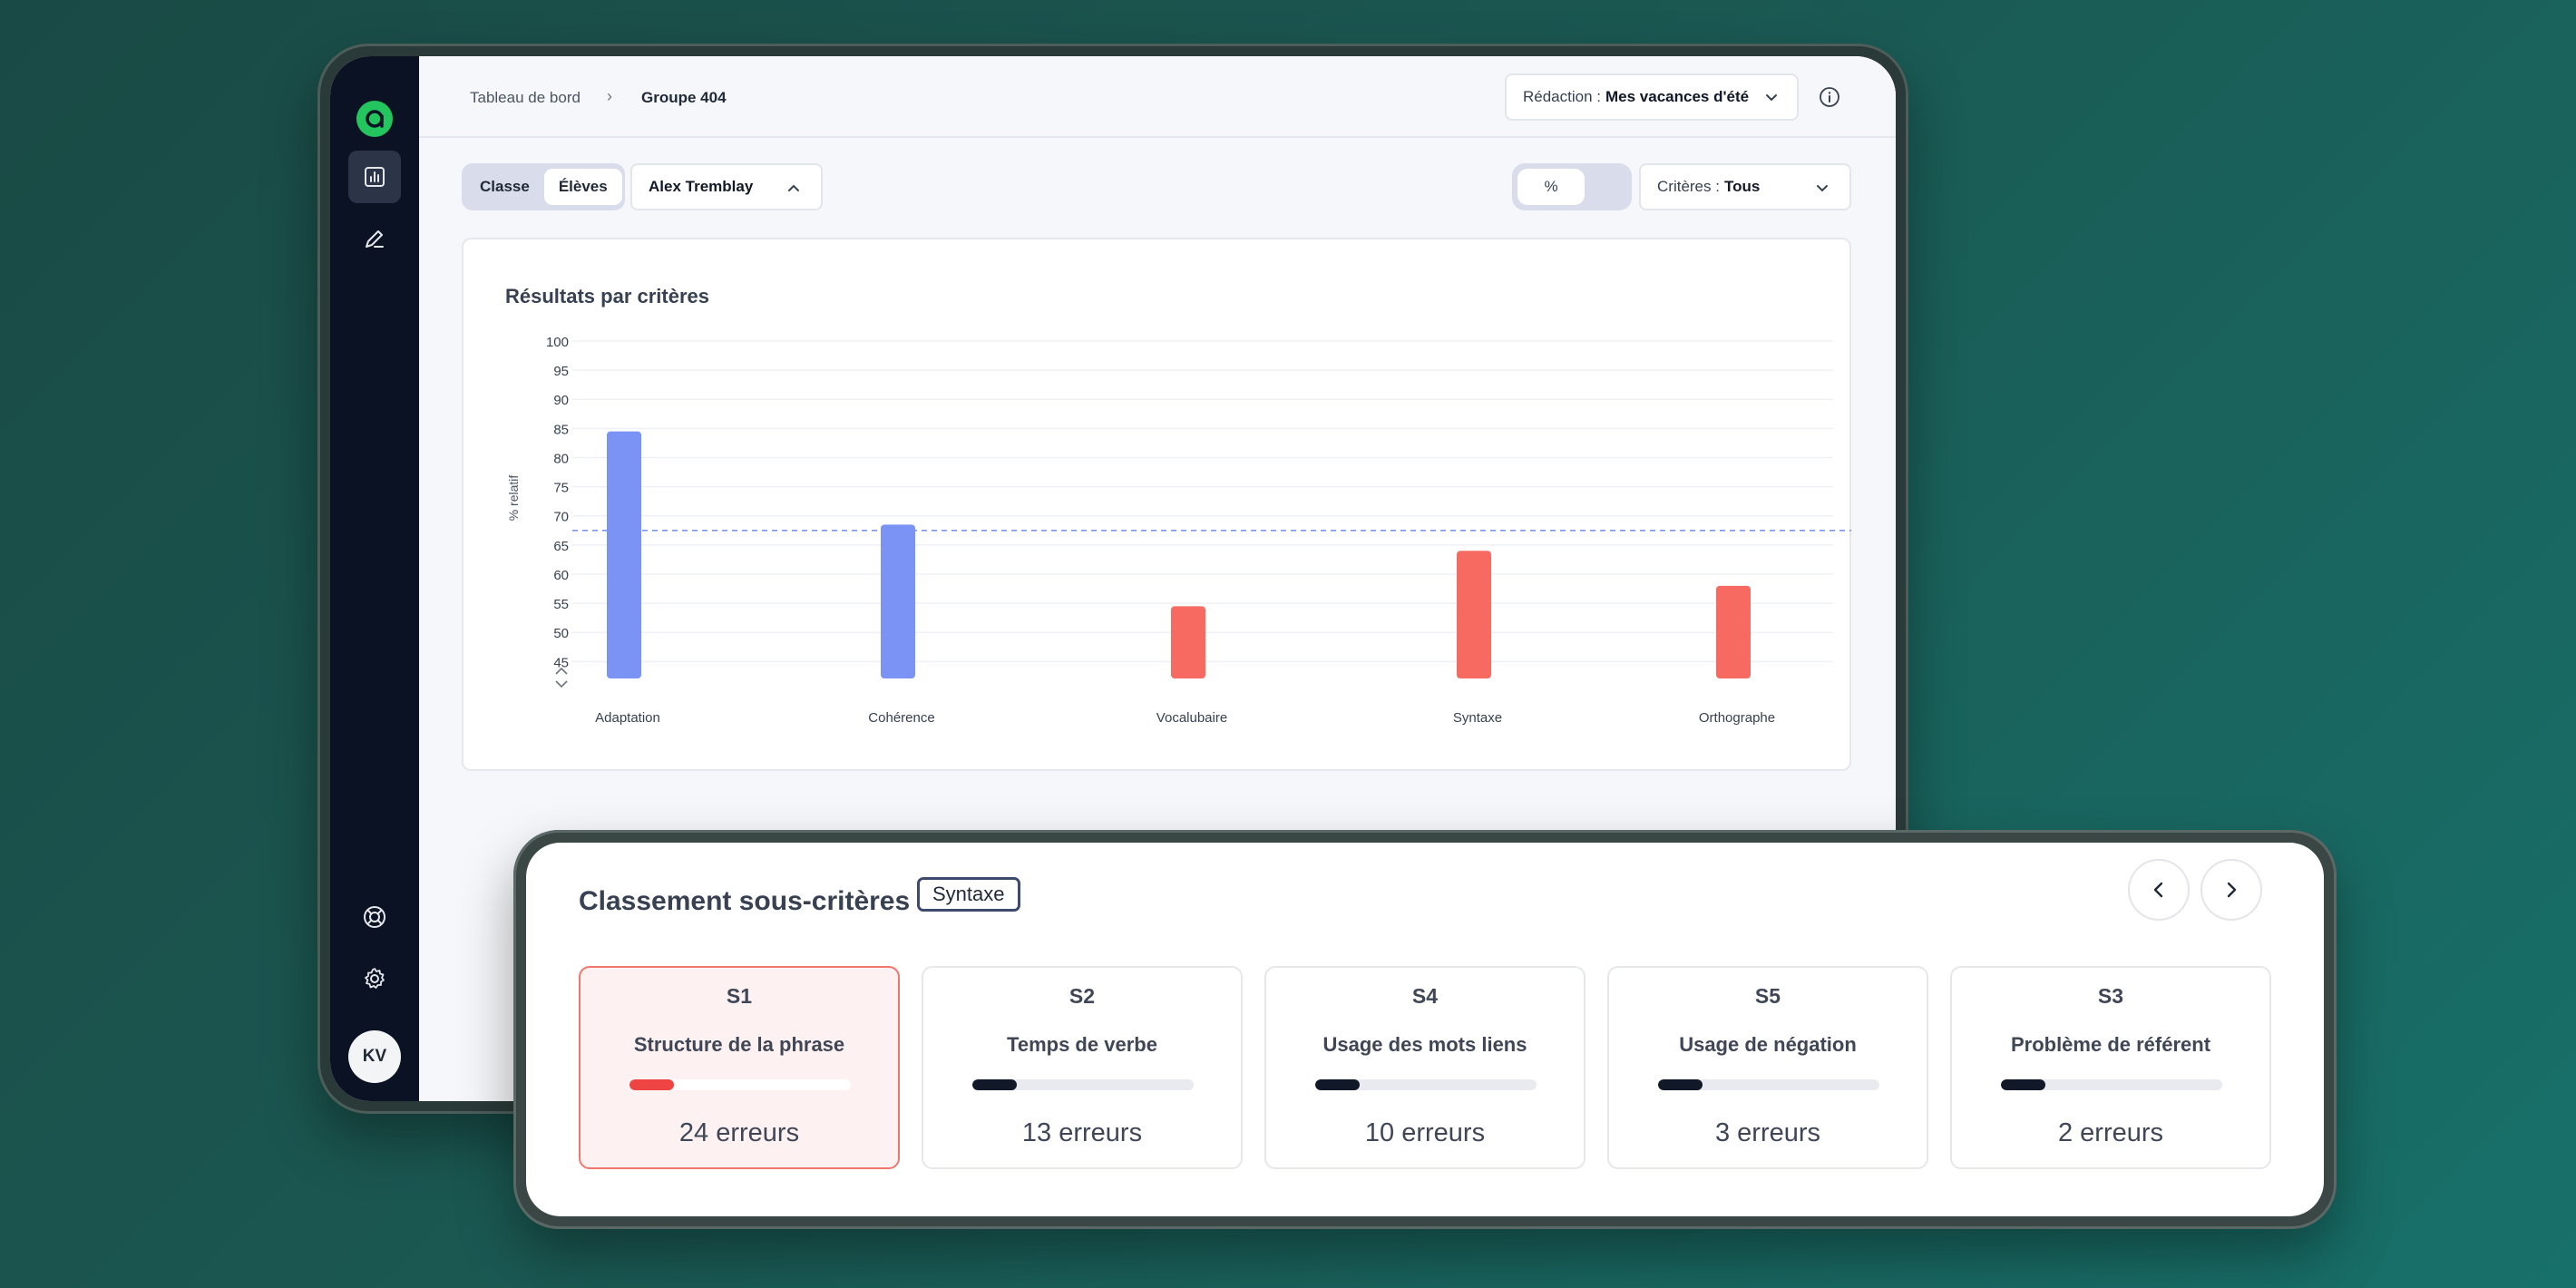 The width and height of the screenshot is (2576, 1288). I want to click on chevron-right-icon, so click(2232, 890).